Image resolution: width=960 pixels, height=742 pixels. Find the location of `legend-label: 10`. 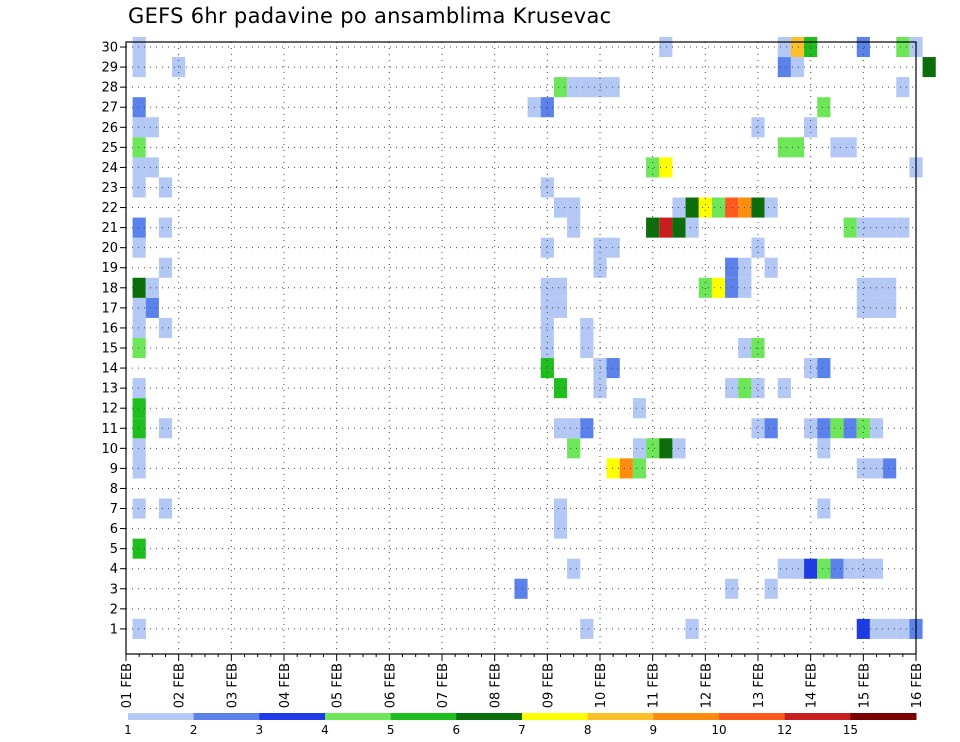

legend-label: 10 is located at coordinates (718, 730).